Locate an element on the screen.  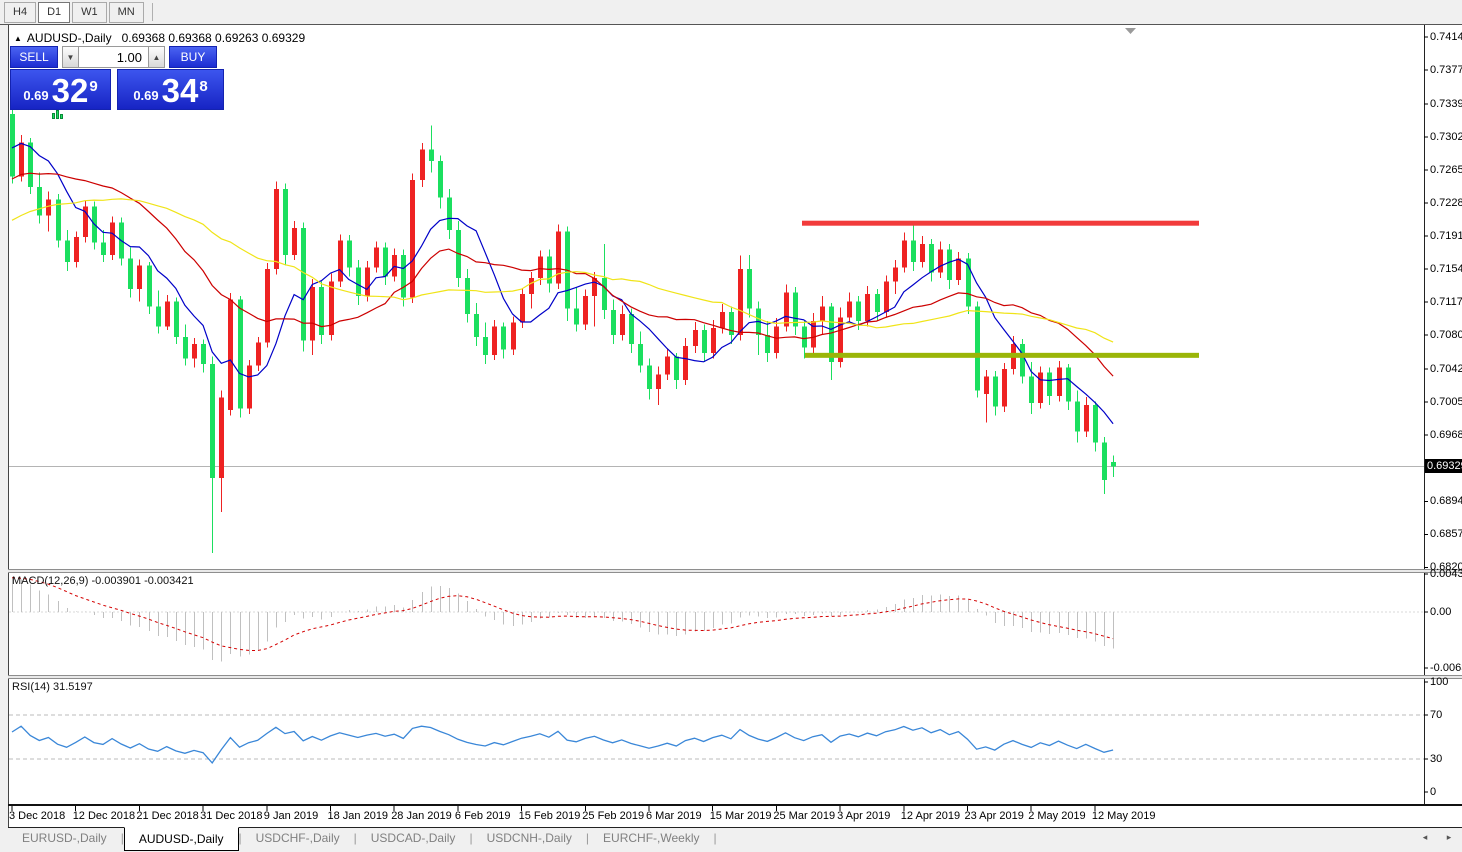
volume-decrease-button: ▼ is located at coordinates (70, 57).